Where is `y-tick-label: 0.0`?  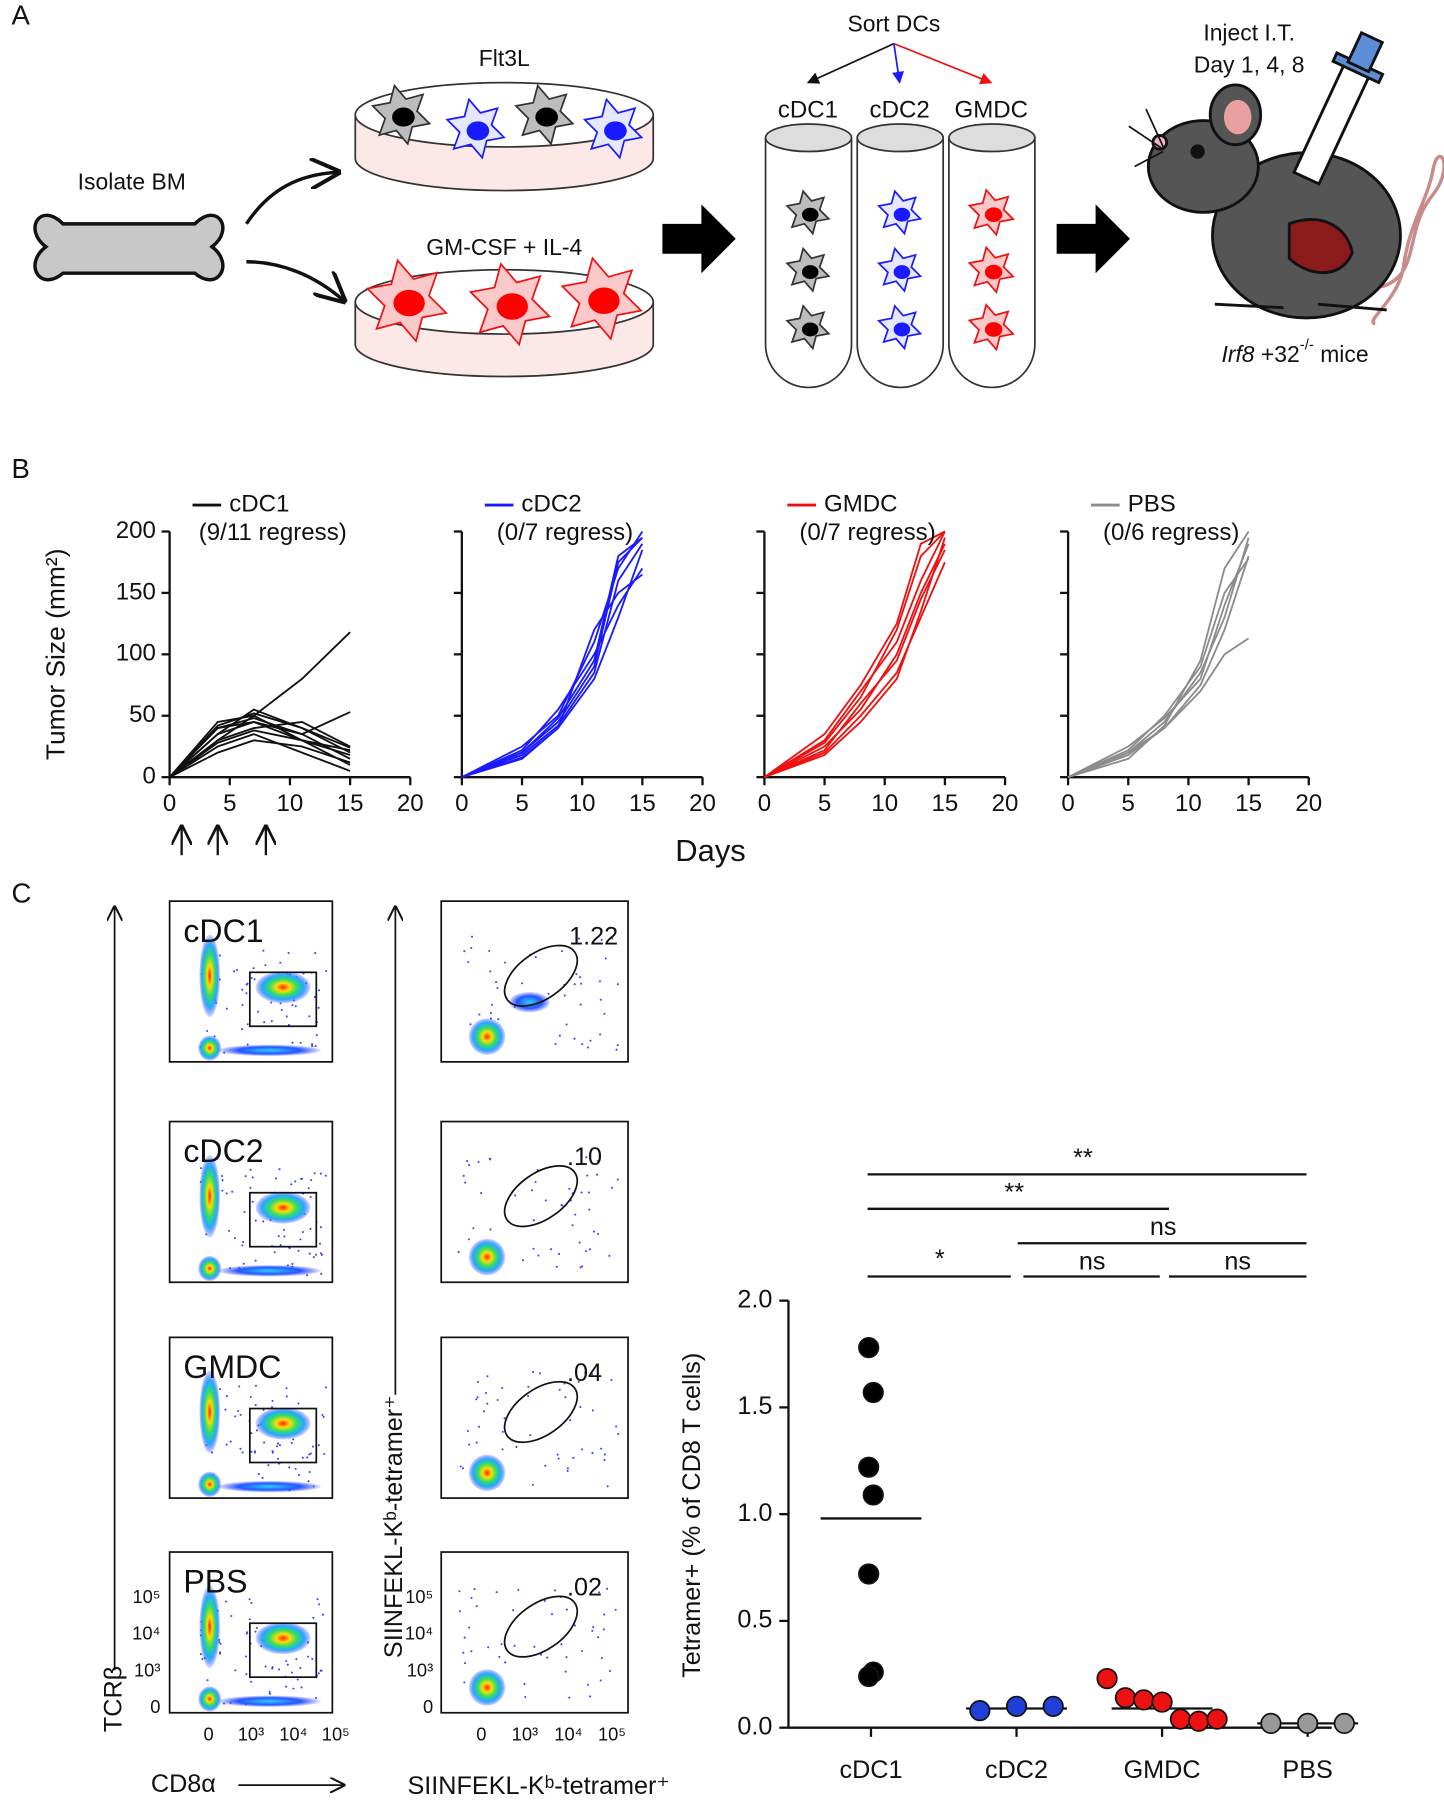 y-tick-label: 0.0 is located at coordinates (754, 1726).